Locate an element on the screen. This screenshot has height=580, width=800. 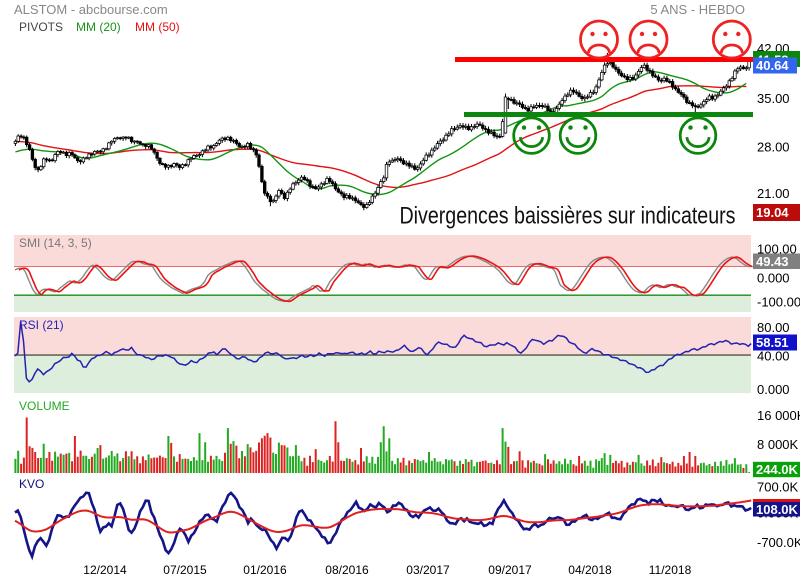
svg-text: KVO is located at coordinates (31, 484).